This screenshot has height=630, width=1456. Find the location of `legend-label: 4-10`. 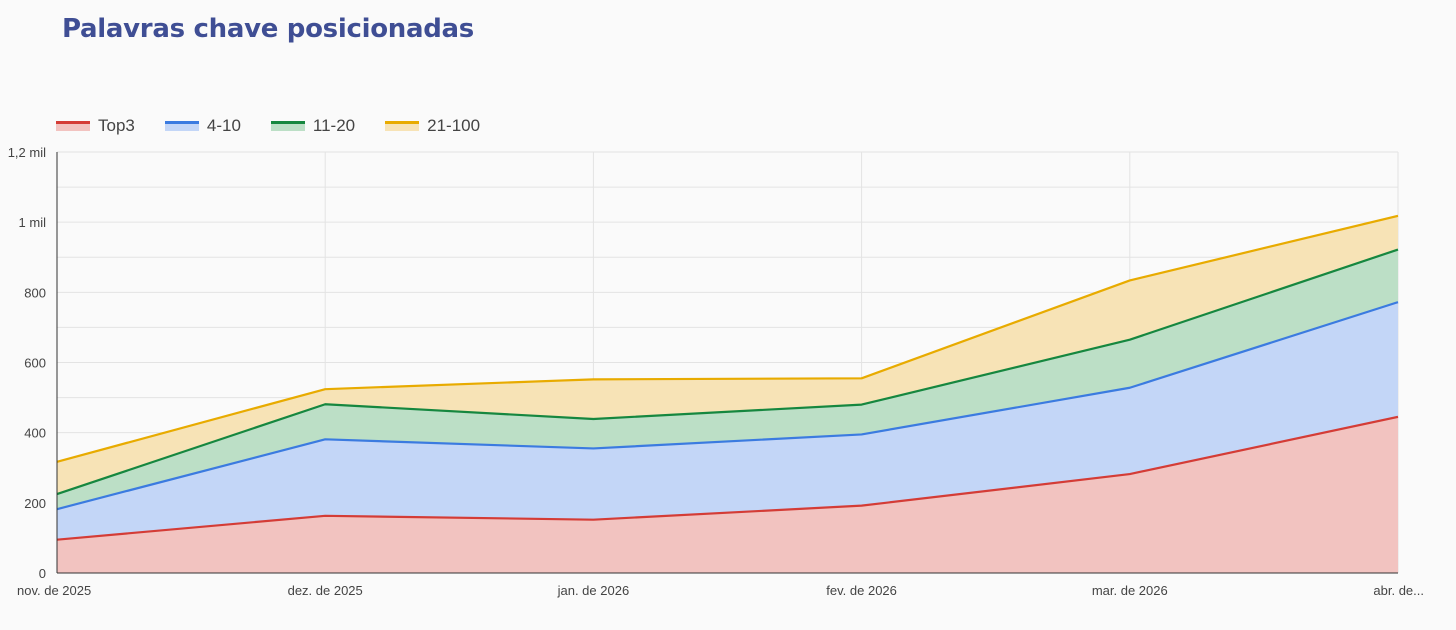

legend-label: 4-10 is located at coordinates (223, 125).